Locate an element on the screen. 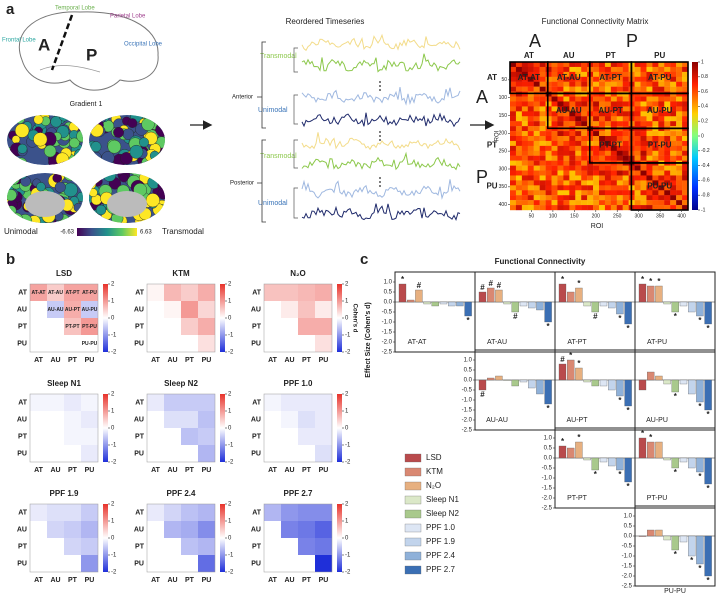 This screenshot has height=598, width=720. colorbar-tick-label: -2 is located at coordinates (114, 573).